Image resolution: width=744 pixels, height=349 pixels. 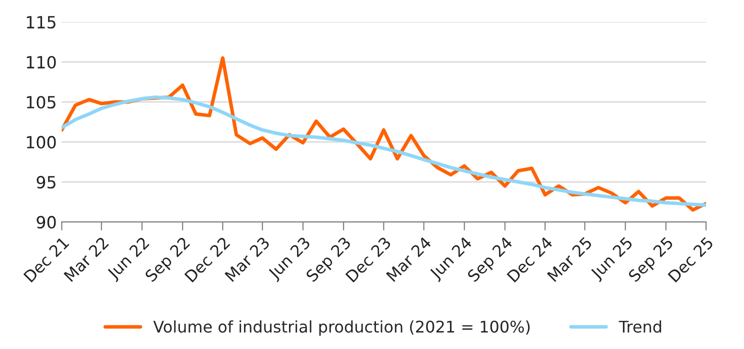 What do you see at coordinates (41, 142) in the screenshot?
I see `y-tick-label: 100` at bounding box center [41, 142].